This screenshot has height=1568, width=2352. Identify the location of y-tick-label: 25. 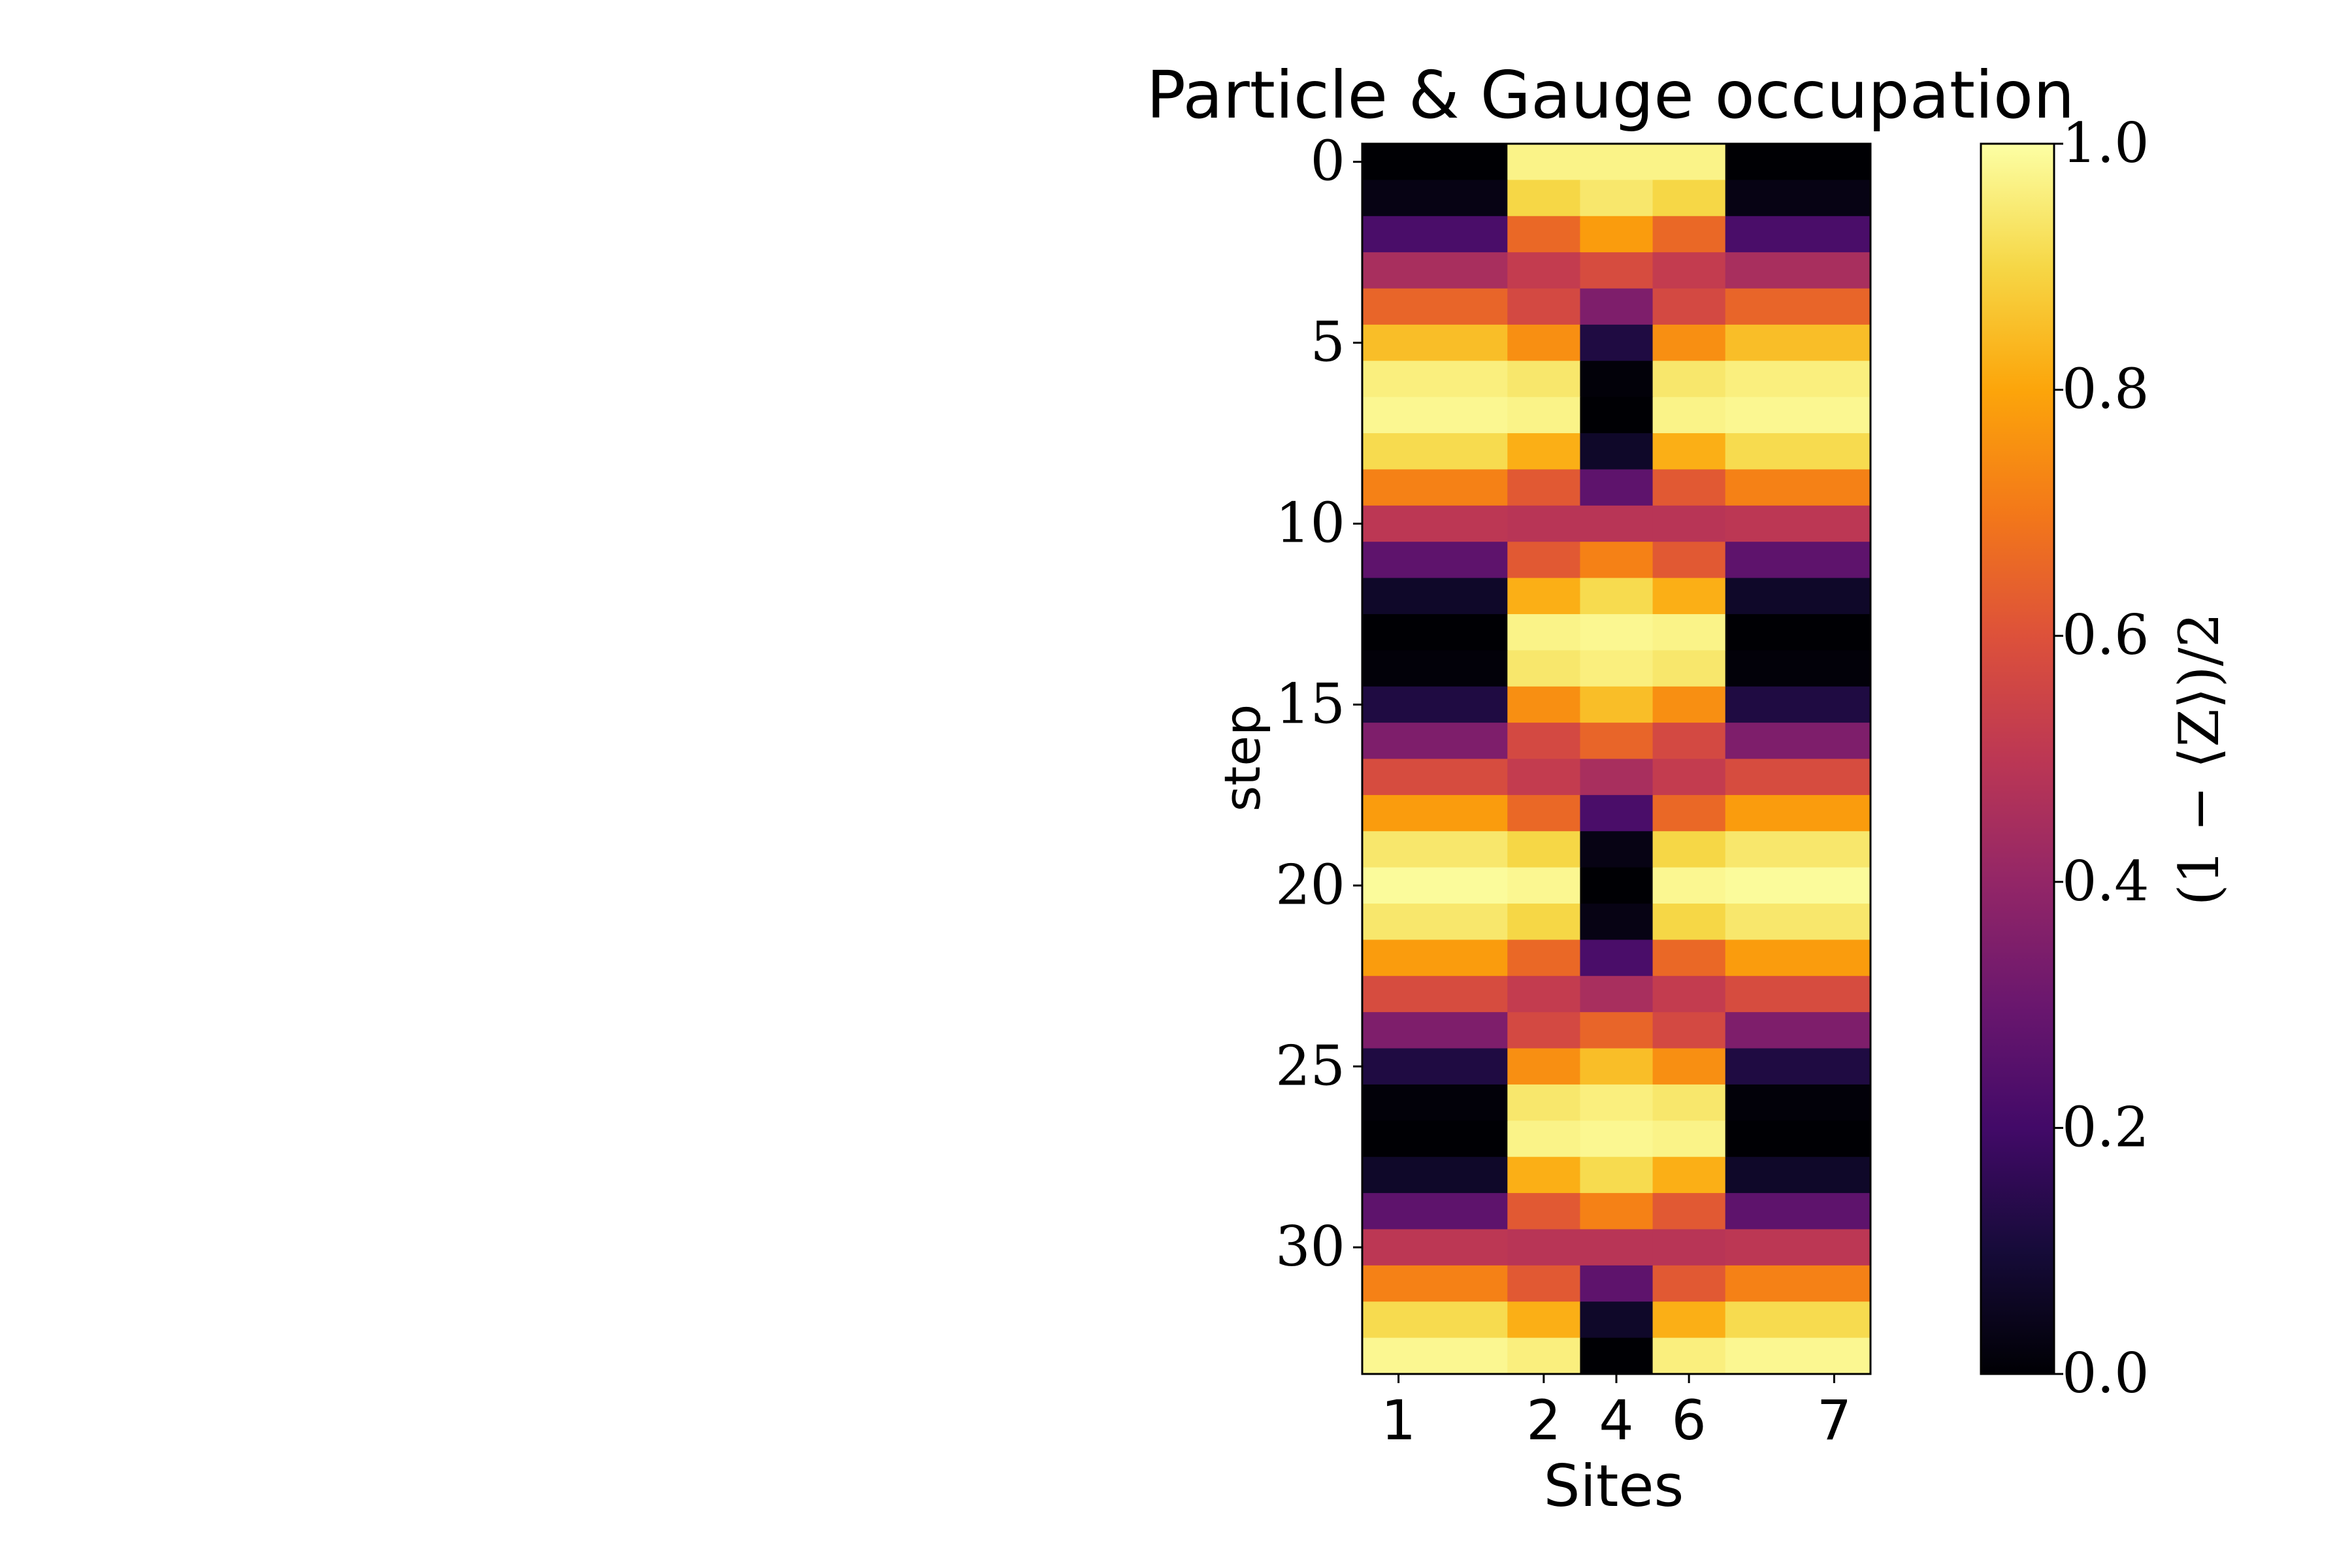
(1310, 1066).